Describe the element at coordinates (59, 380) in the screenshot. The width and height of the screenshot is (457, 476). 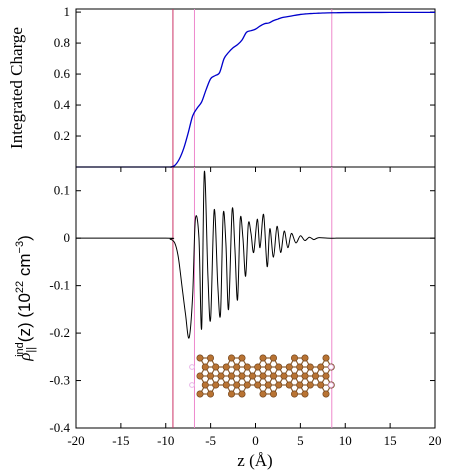
I see `y-tick-label: -0.3` at that location.